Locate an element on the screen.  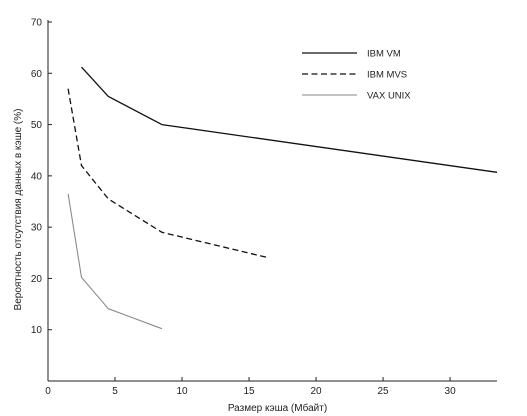
y-tick-label: 30 is located at coordinates (37, 228).